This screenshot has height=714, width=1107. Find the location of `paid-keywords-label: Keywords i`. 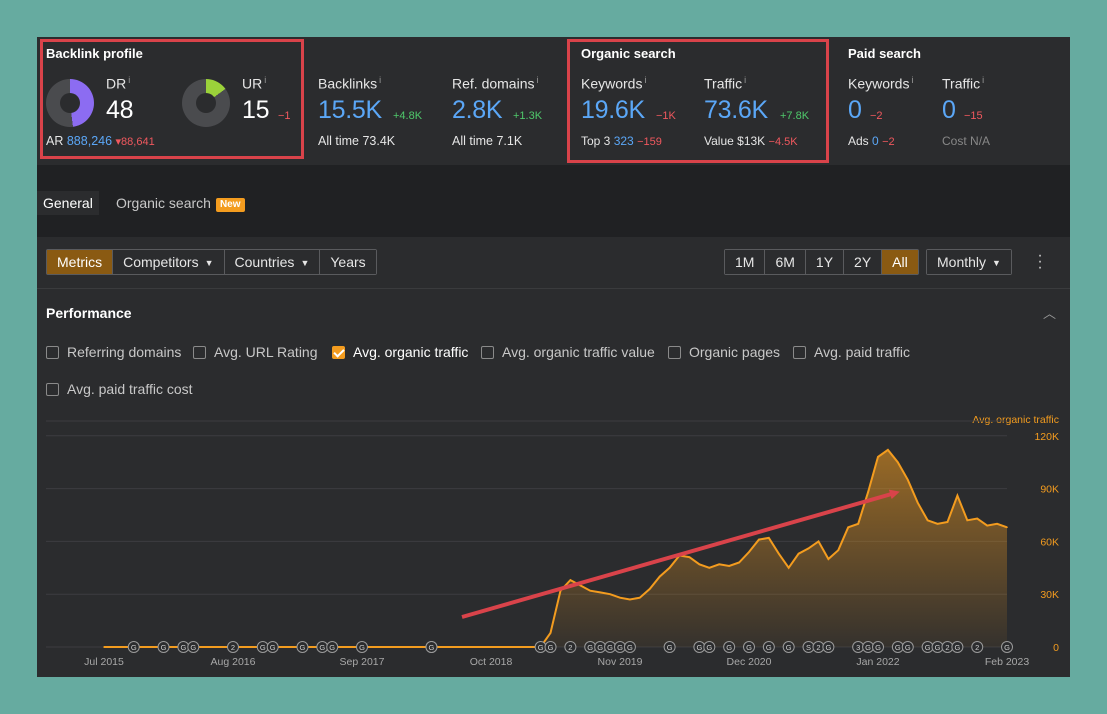

paid-keywords-label: Keywords i is located at coordinates (881, 83).